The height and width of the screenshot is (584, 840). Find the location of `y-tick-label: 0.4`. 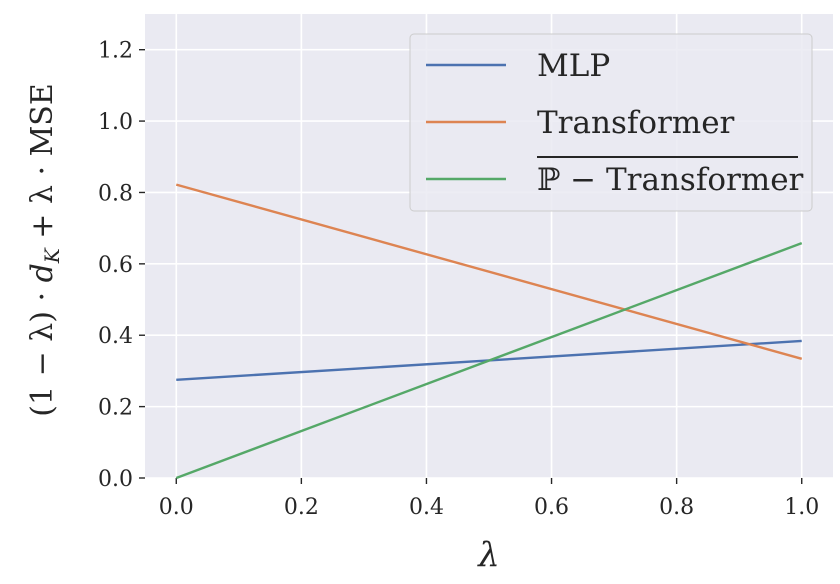

y-tick-label: 0.4 is located at coordinates (115, 336).